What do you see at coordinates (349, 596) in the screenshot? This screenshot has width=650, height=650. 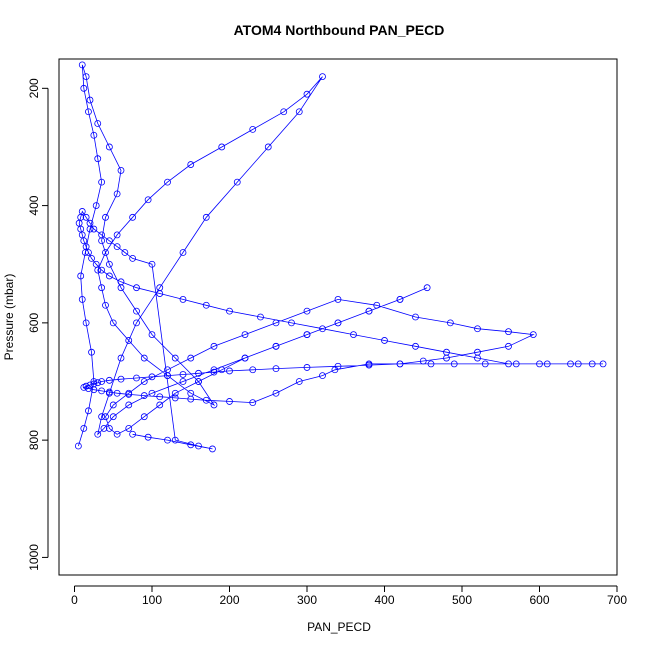 I see `x-axis: 0 100 200 300 400 500 600 700` at bounding box center [349, 596].